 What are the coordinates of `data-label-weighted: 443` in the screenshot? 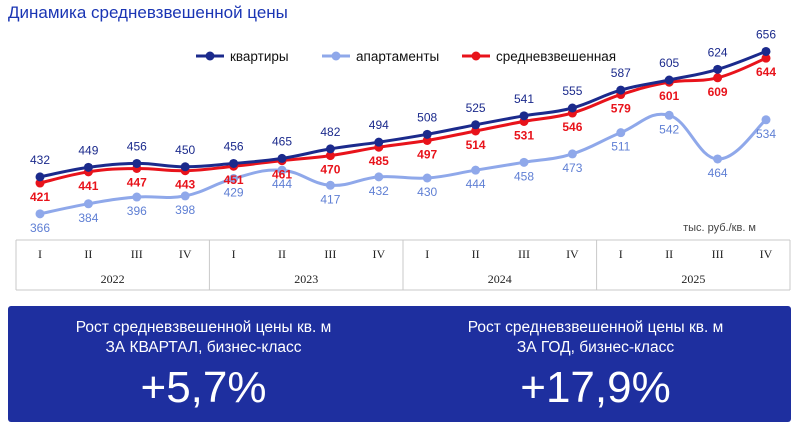 It's located at (185, 185).